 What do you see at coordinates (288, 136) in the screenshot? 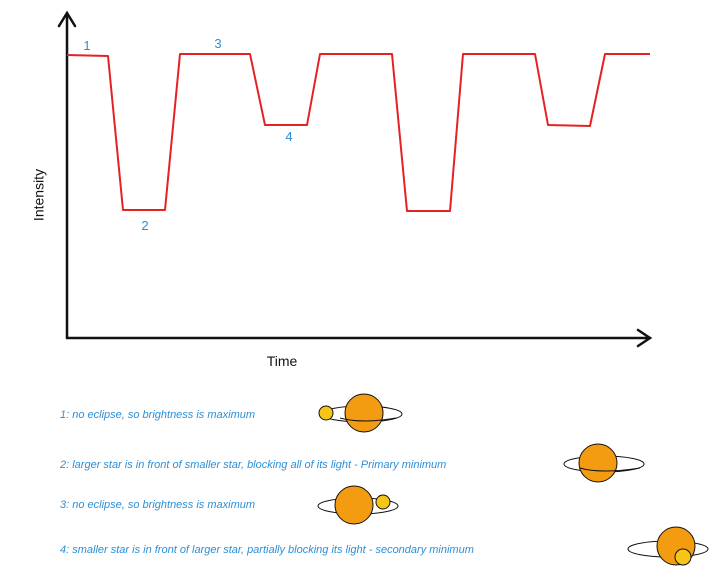
I see `point-label: 4` at bounding box center [288, 136].